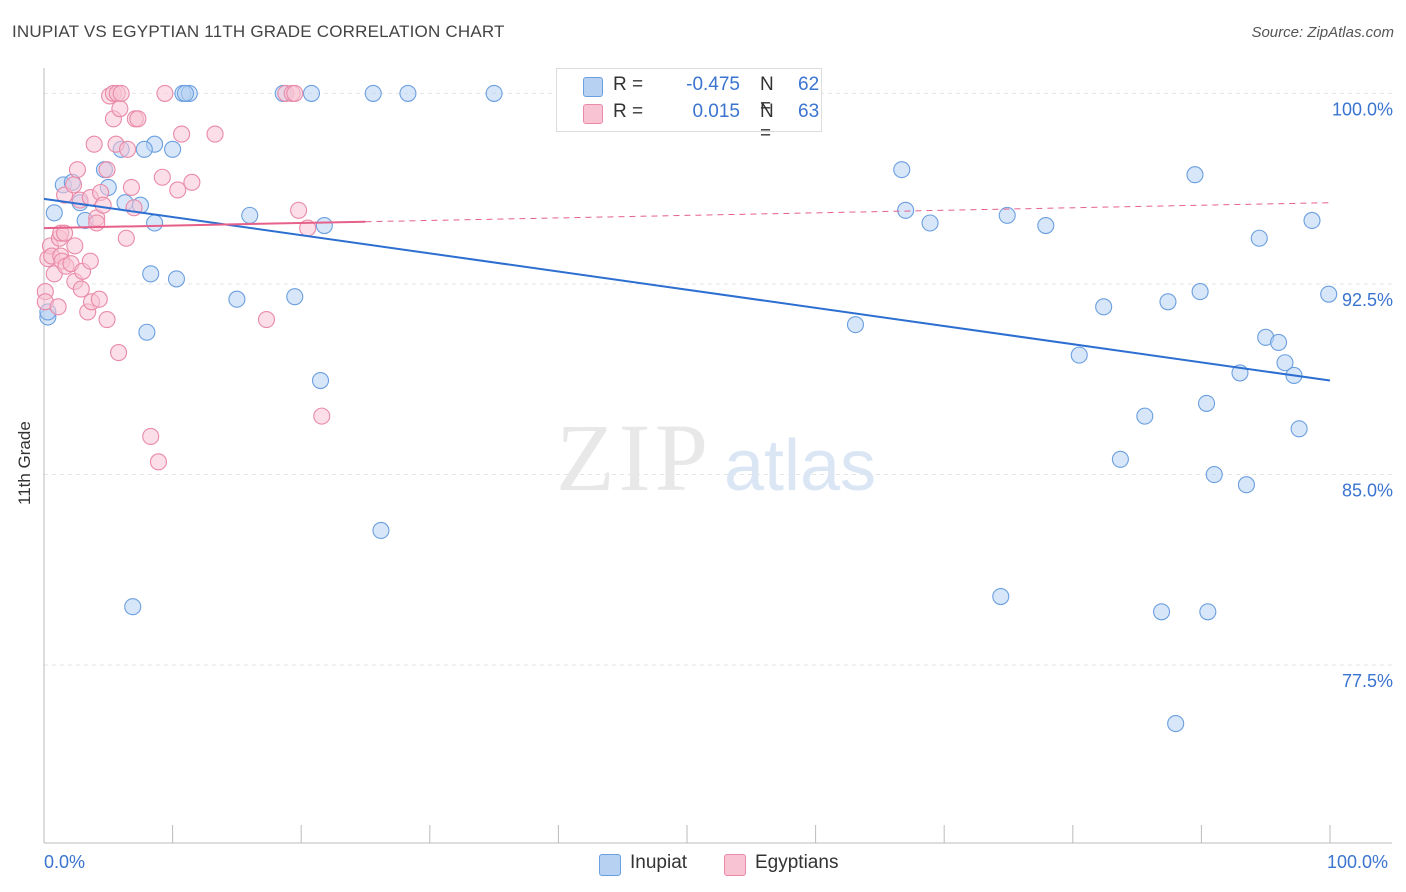 The image size is (1406, 892). What do you see at coordinates (1367, 681) in the screenshot?
I see `y-tick-label: 77.5%` at bounding box center [1367, 681].